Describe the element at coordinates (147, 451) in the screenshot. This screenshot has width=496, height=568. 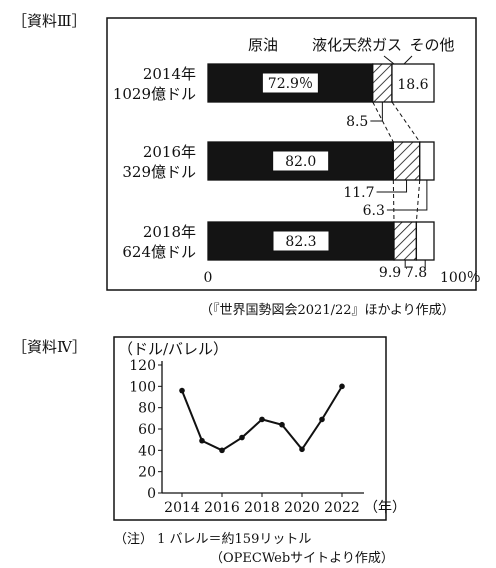
I see `y-tick-label: 40` at that location.